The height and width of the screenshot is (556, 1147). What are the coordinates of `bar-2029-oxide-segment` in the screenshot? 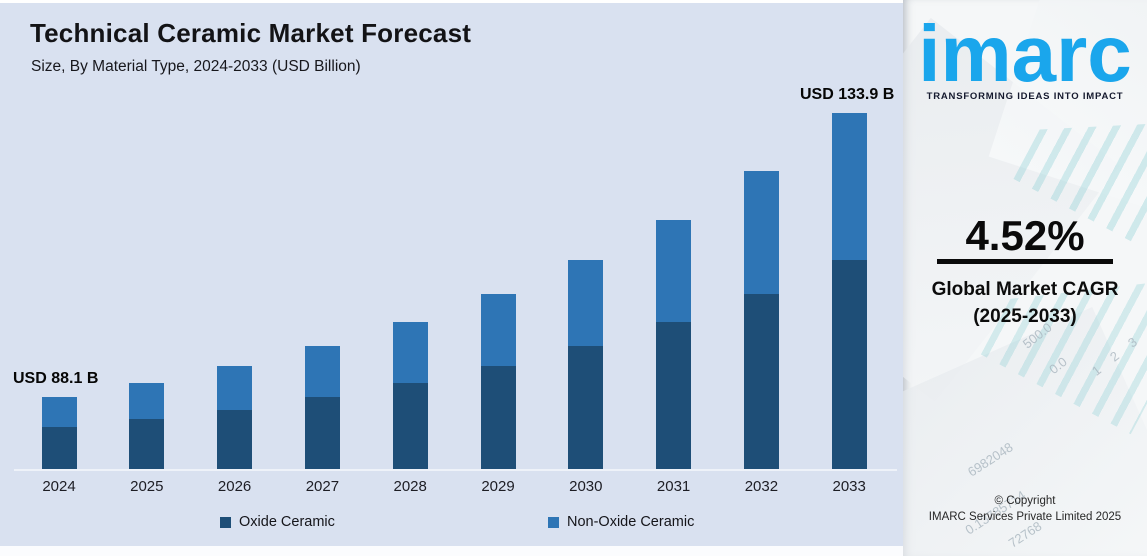 It's located at (498, 417).